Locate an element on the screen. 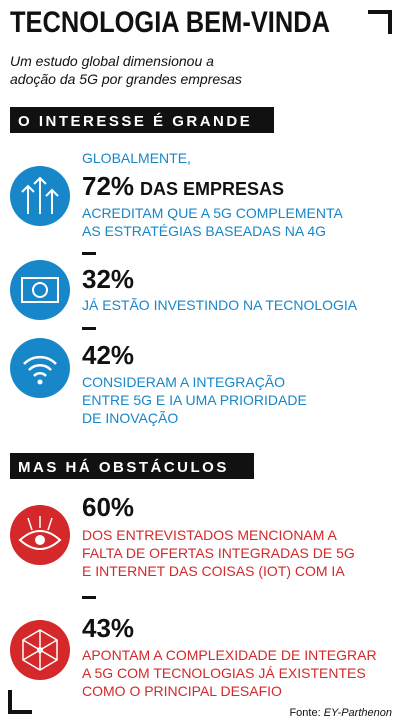 The height and width of the screenshot is (722, 400). figure: 43% is located at coordinates (108, 628).